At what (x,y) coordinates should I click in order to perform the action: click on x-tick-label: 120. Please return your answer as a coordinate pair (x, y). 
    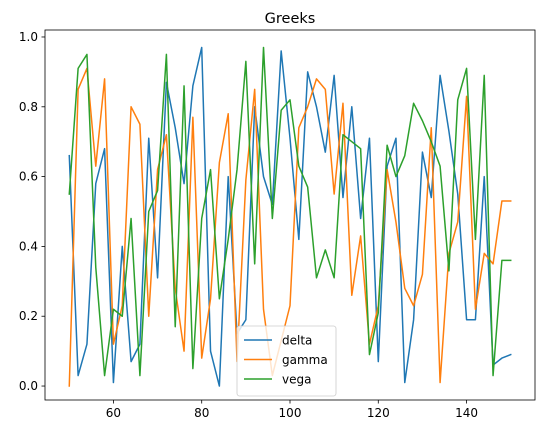
    Looking at the image, I should click on (378, 413).